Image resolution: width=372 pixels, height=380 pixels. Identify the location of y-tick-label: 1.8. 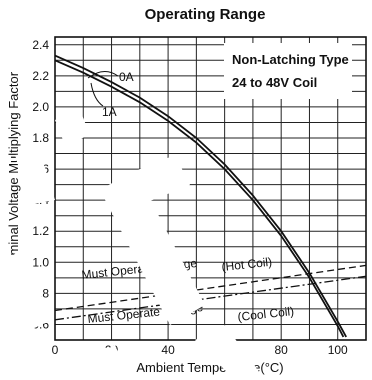
(40, 138).